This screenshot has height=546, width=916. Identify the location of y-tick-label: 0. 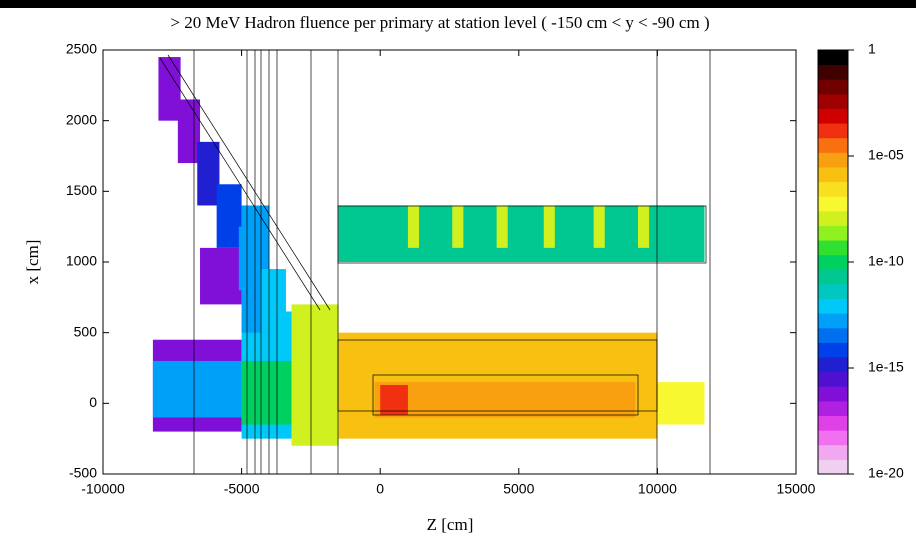
(93, 402).